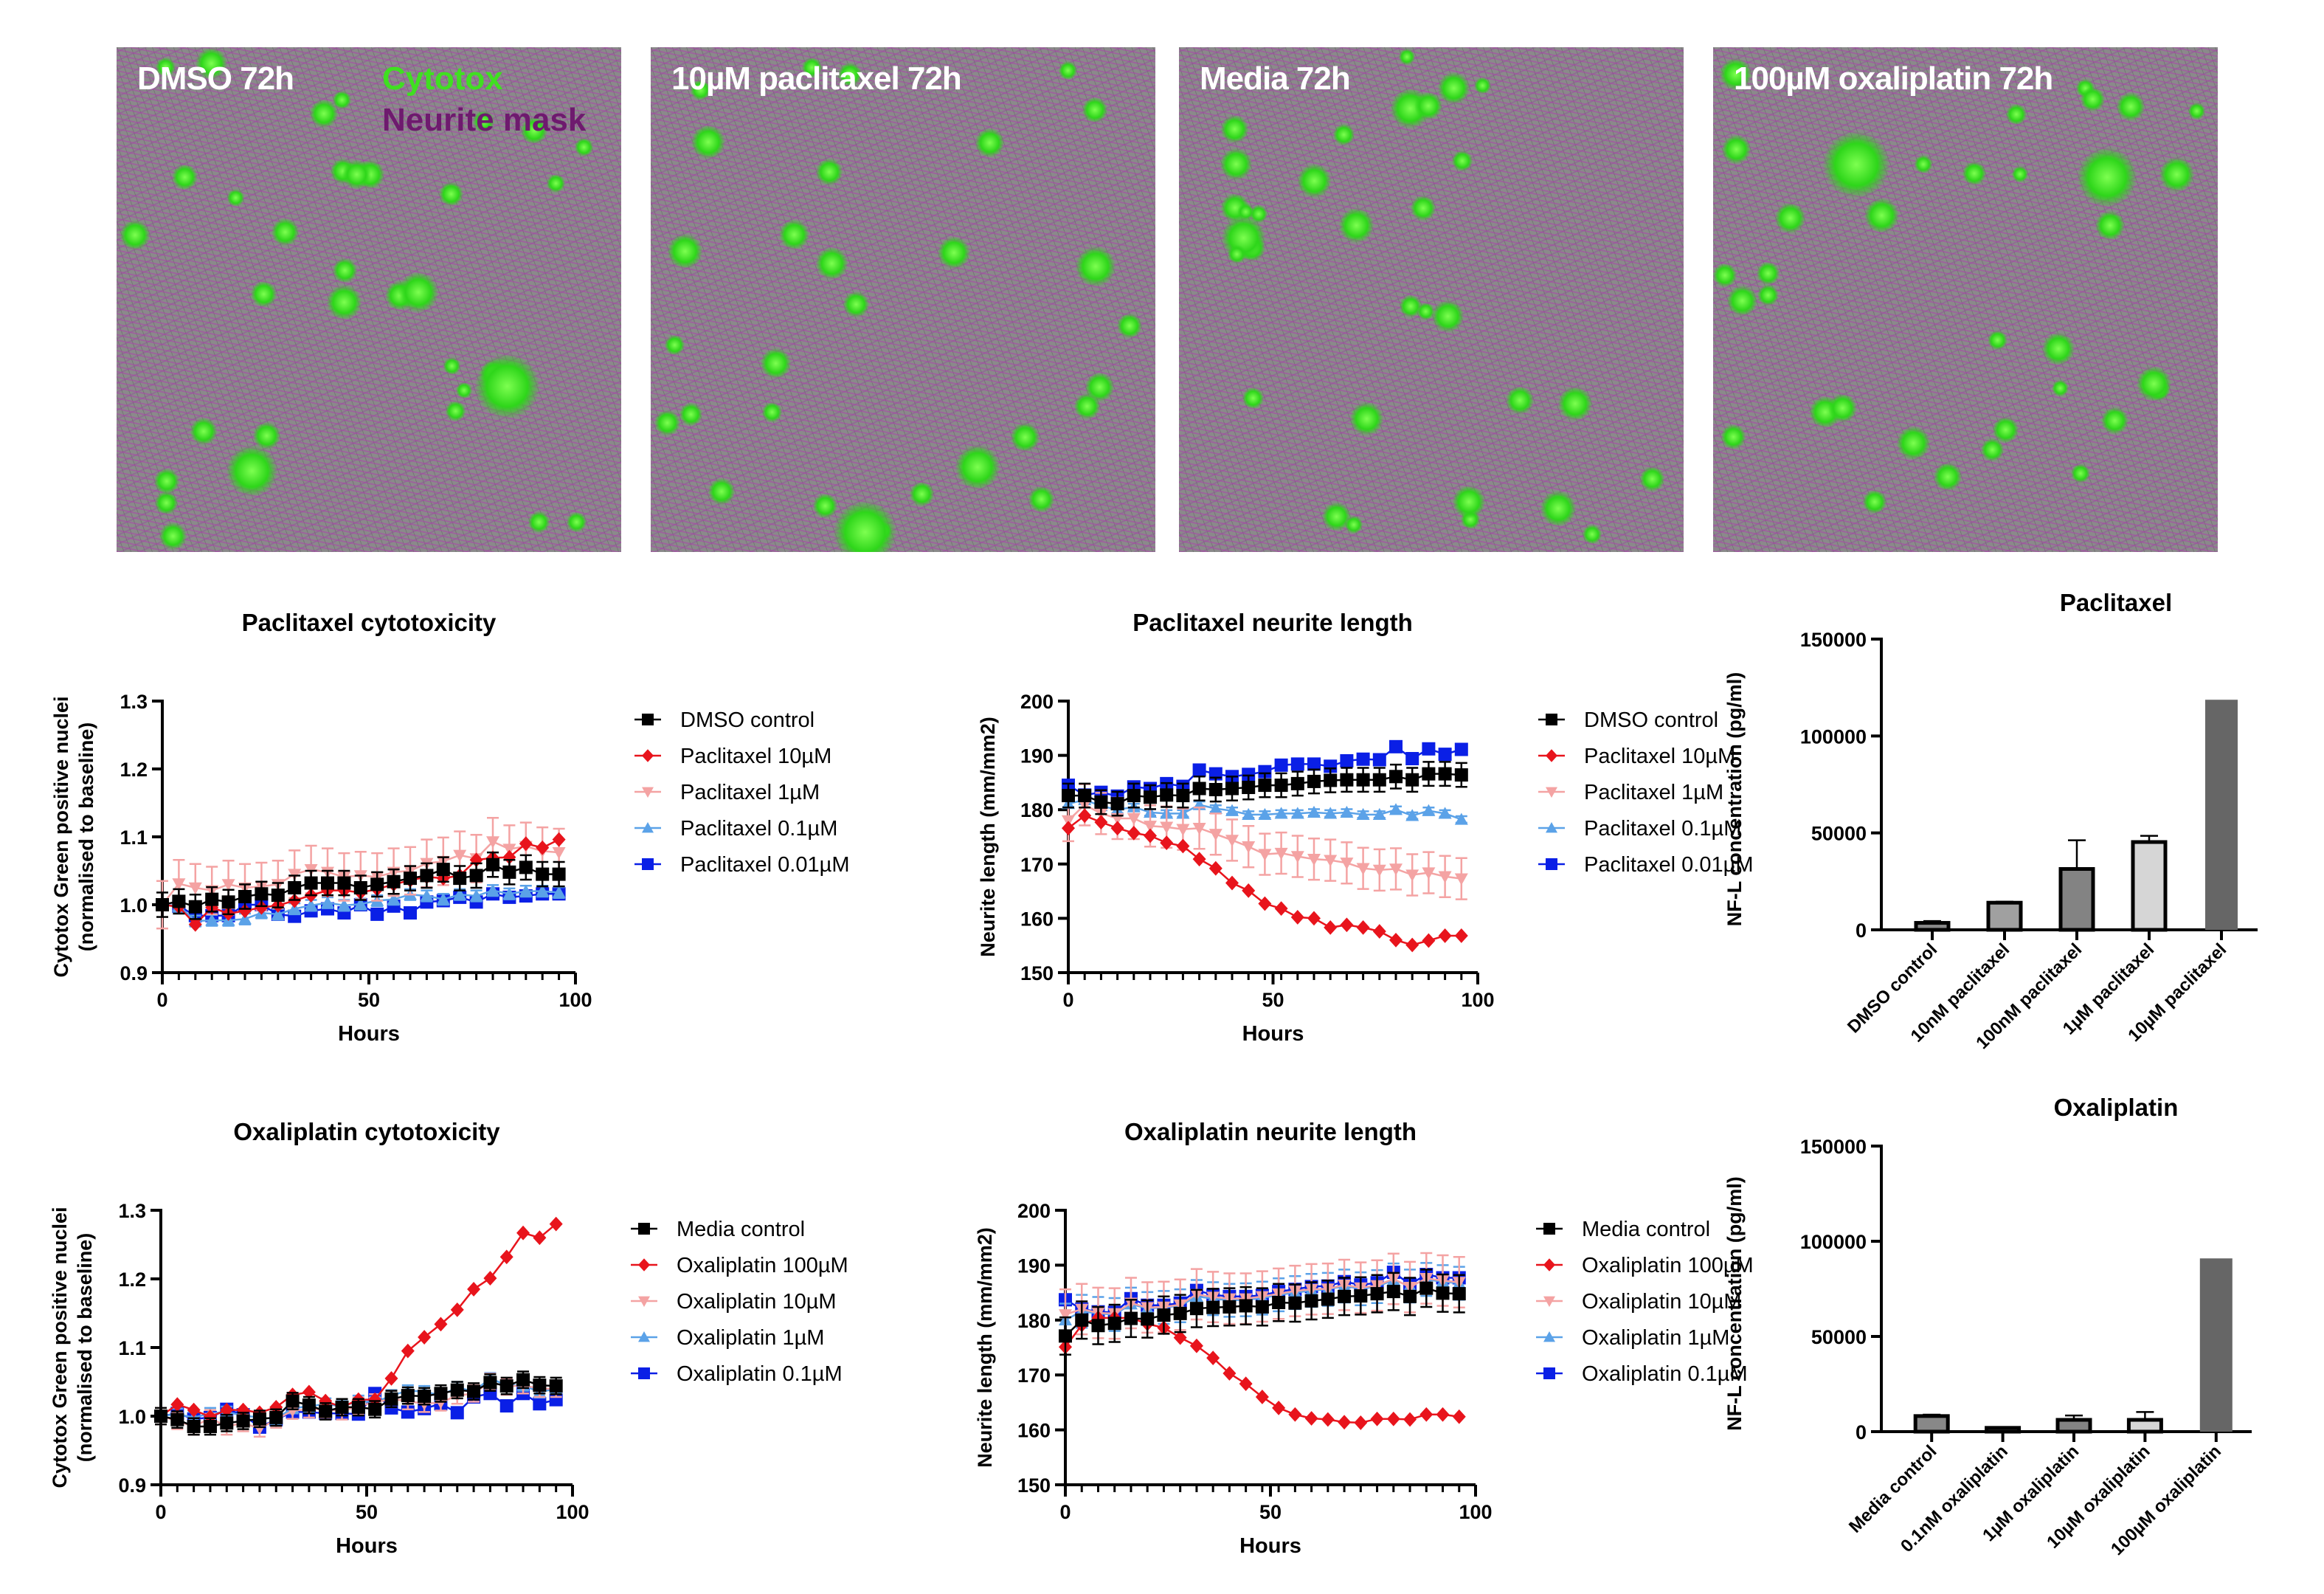 This screenshot has height=1594, width=2324. What do you see at coordinates (1833, 1242) in the screenshot?
I see `y-tick-label: 100000` at bounding box center [1833, 1242].